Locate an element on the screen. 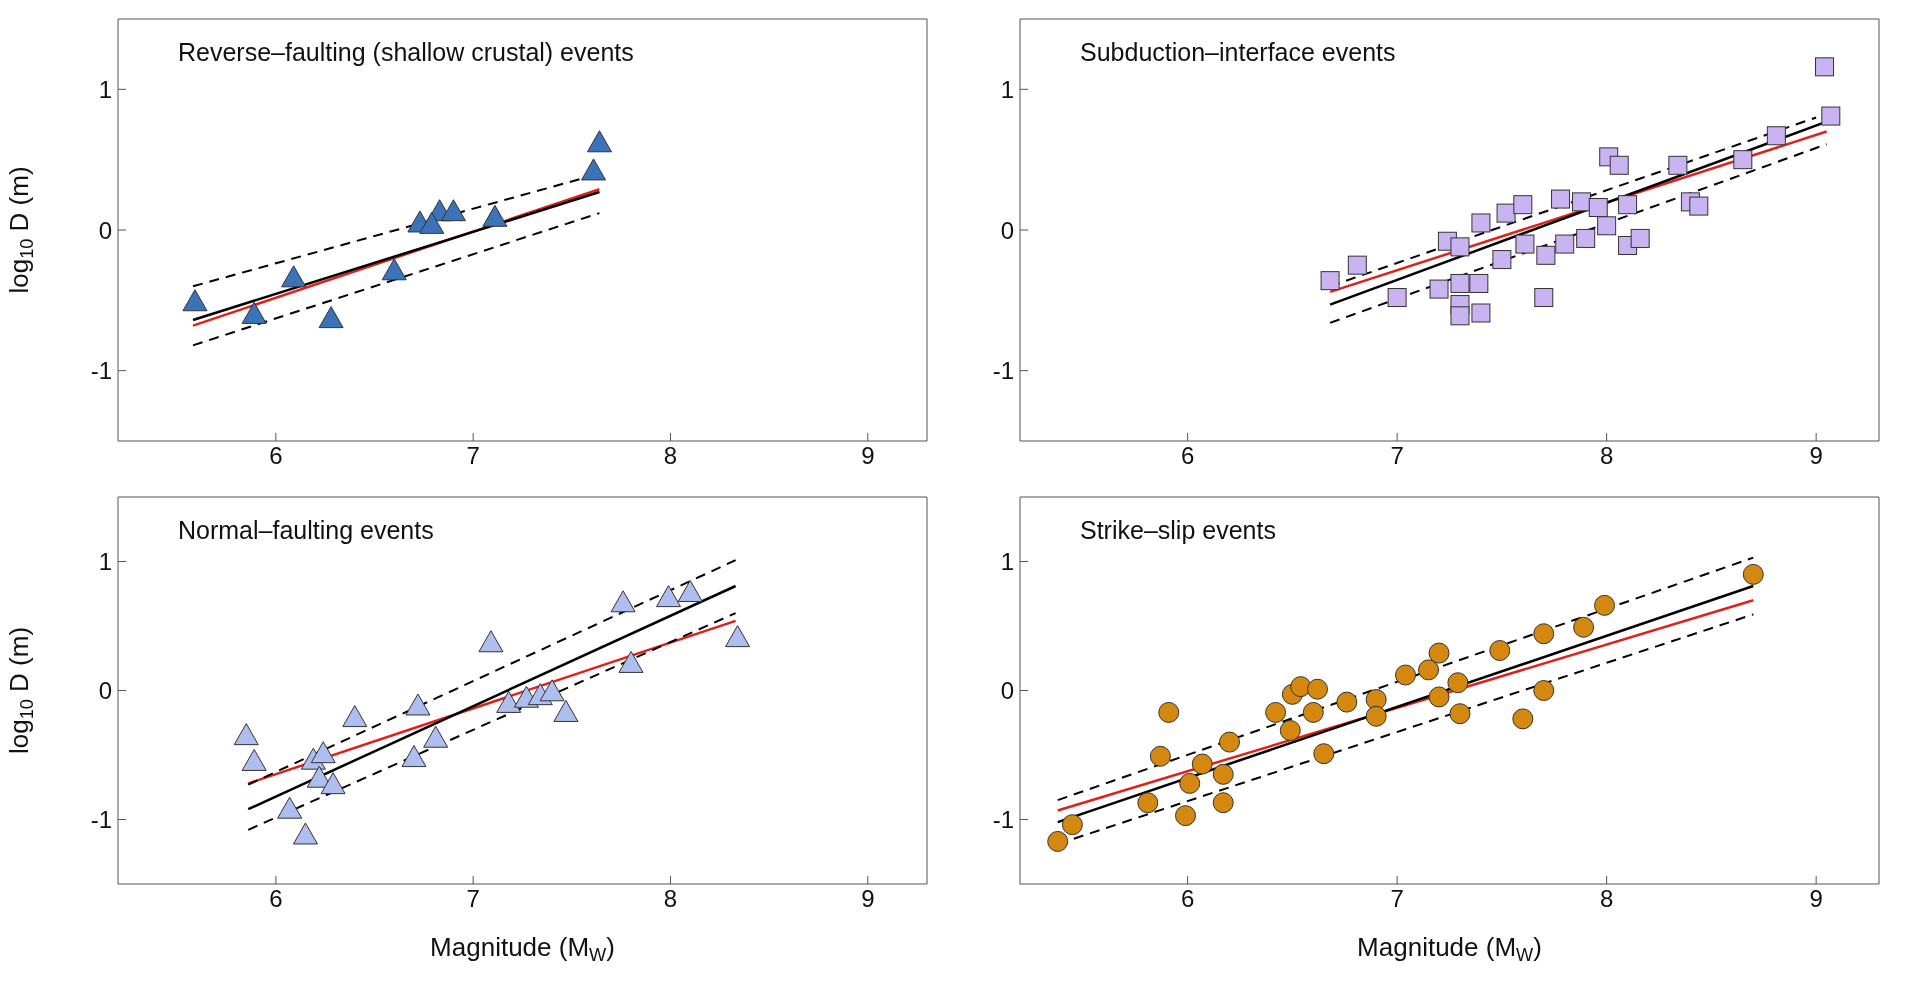 This screenshot has width=1912, height=982. text: Normal–faulting events is located at coordinates (306, 530).